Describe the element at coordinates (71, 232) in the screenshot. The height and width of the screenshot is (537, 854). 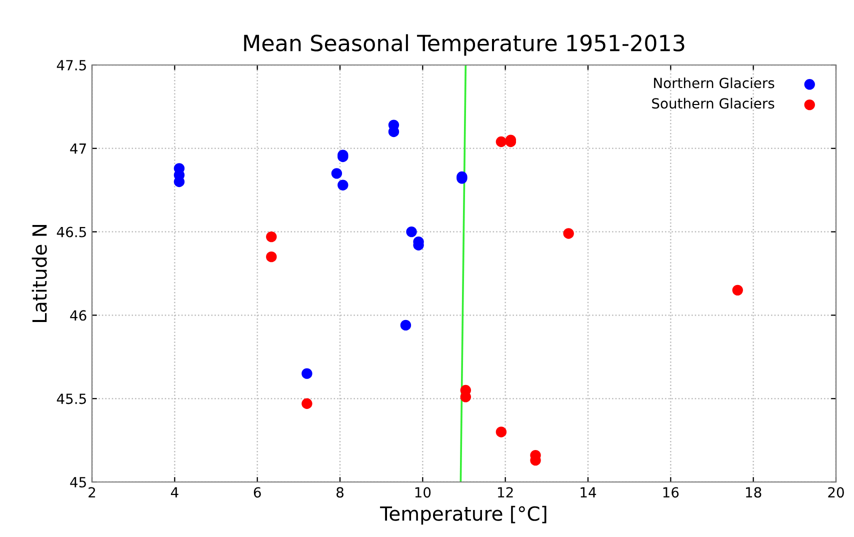
I see `y-tick-label: 46.5` at that location.